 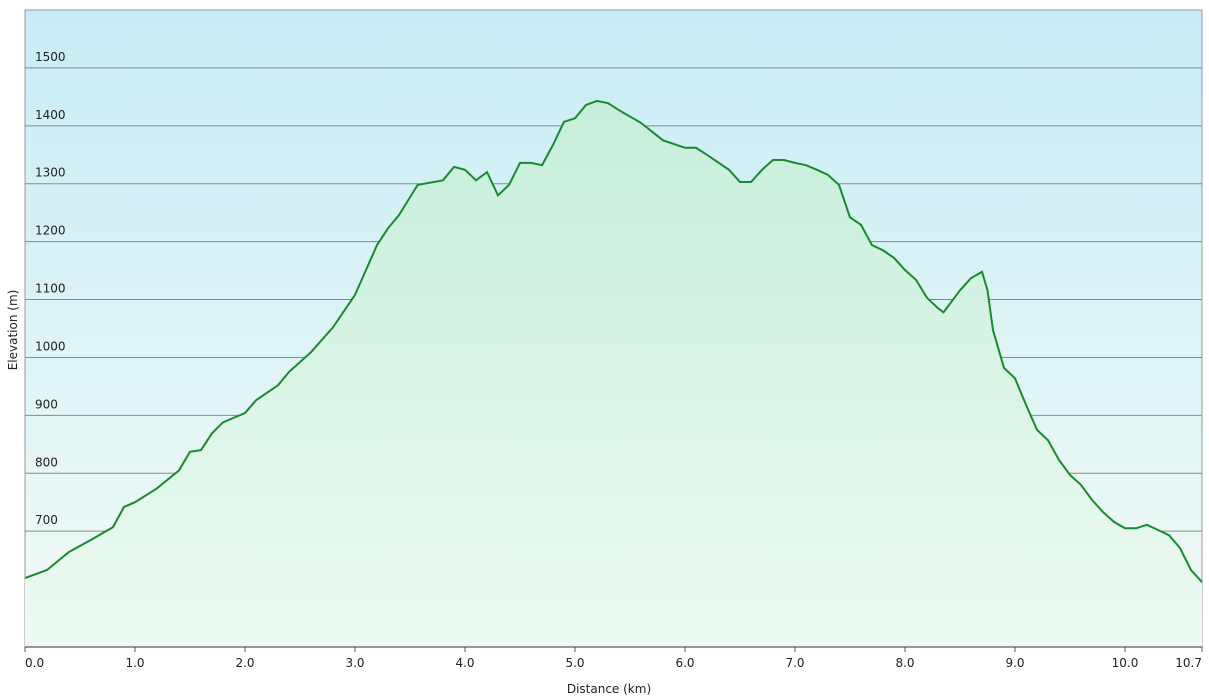 I want to click on x-tick-label: 8.0, so click(x=904, y=663).